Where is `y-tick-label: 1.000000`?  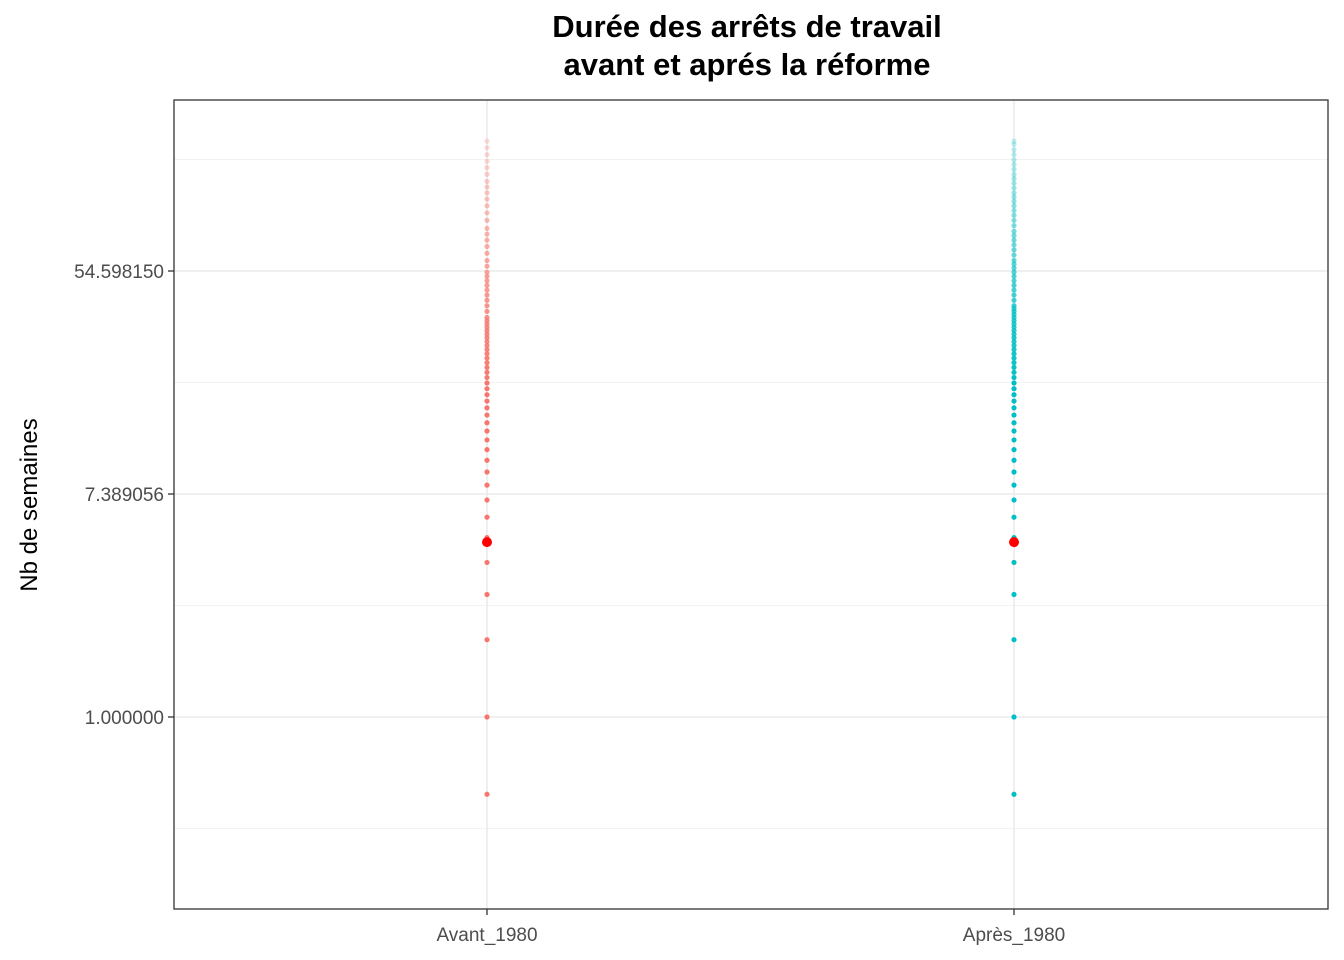 y-tick-label: 1.000000 is located at coordinates (124, 718).